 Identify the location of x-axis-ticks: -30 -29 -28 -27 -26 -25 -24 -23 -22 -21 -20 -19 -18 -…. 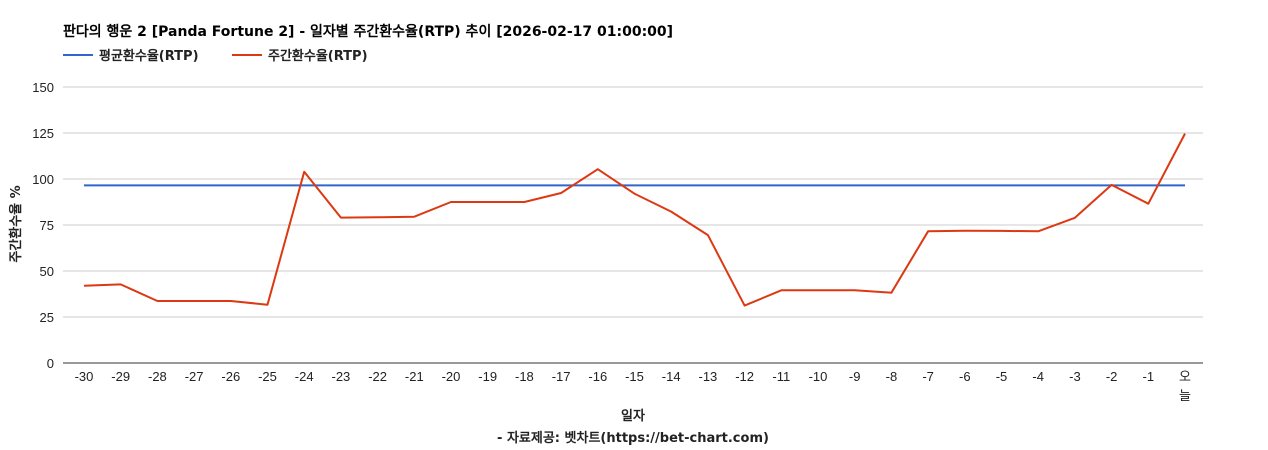
(633, 386).